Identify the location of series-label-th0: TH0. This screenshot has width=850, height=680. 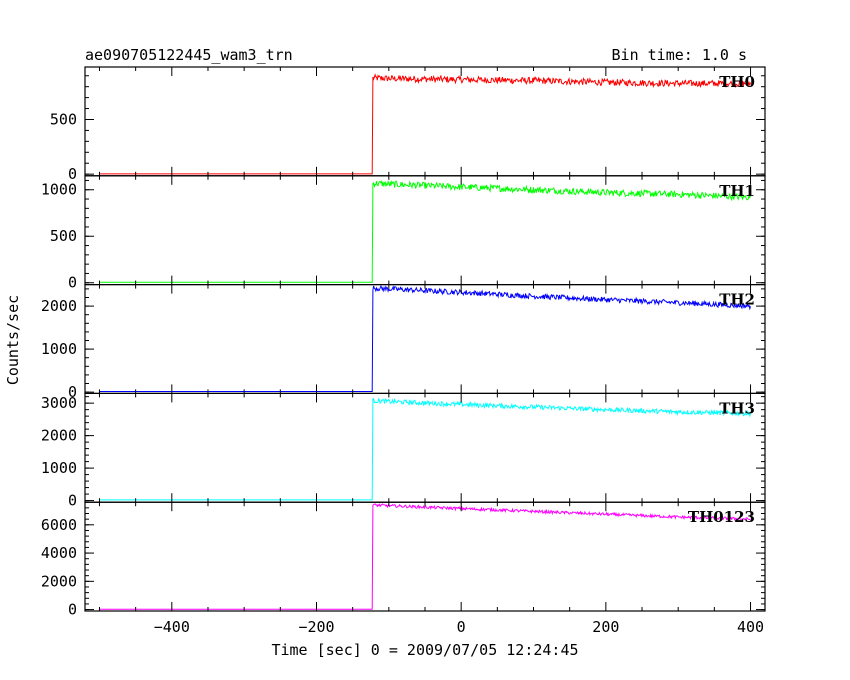
(737, 82).